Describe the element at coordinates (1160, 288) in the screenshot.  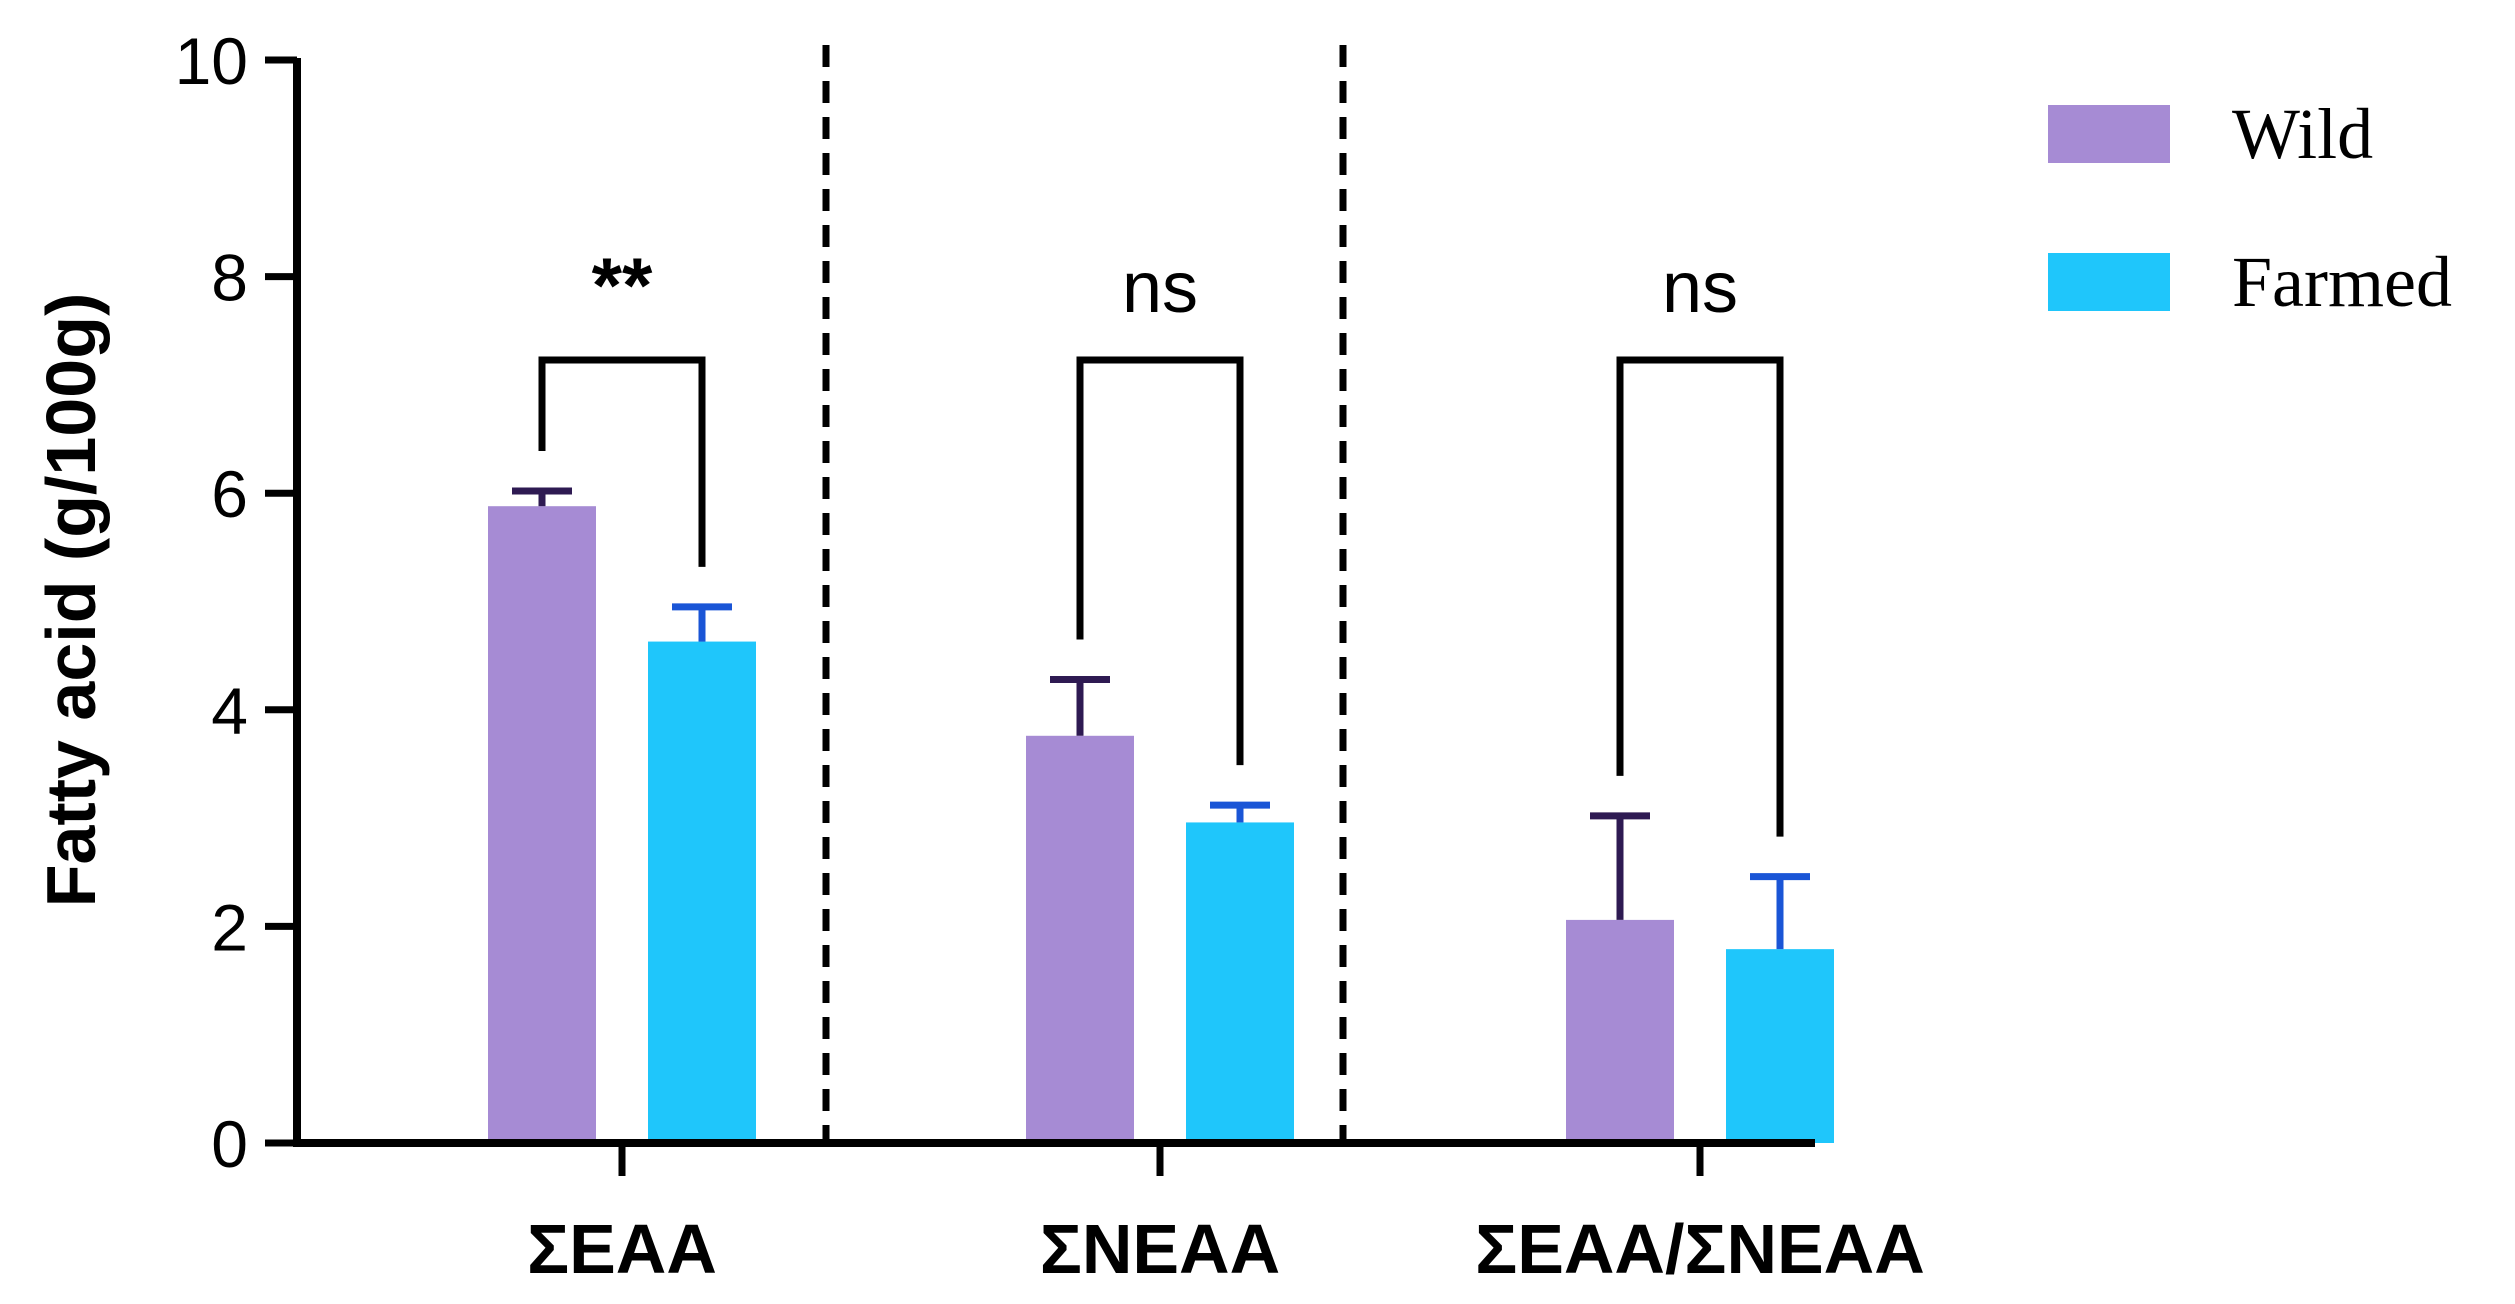
I see `significance-label-2: ns` at that location.